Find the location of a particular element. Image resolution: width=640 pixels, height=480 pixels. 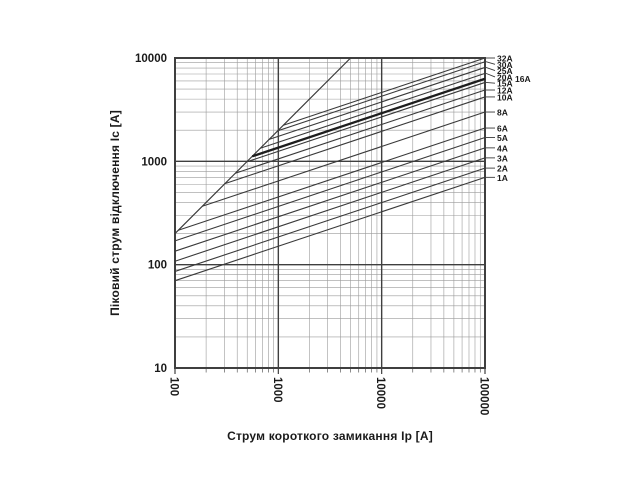

fuse-curve-4A is located at coordinates (330, 199).